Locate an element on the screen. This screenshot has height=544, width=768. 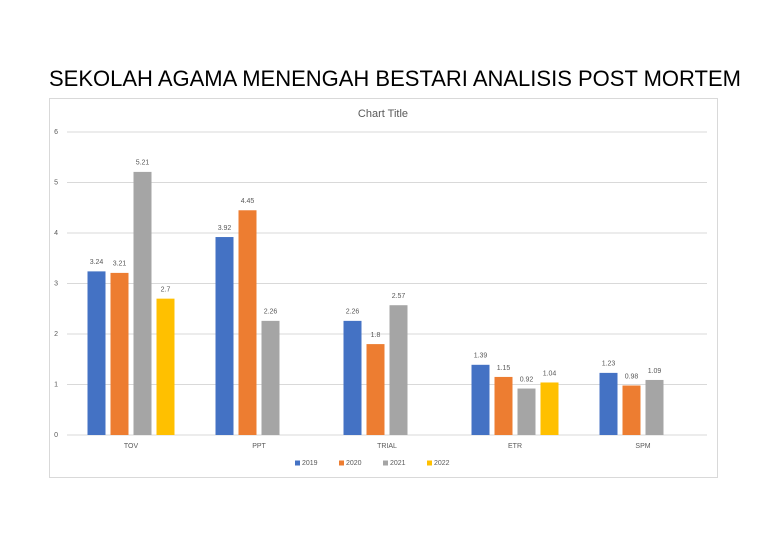
data-label: 3.24 is located at coordinates (97, 262).